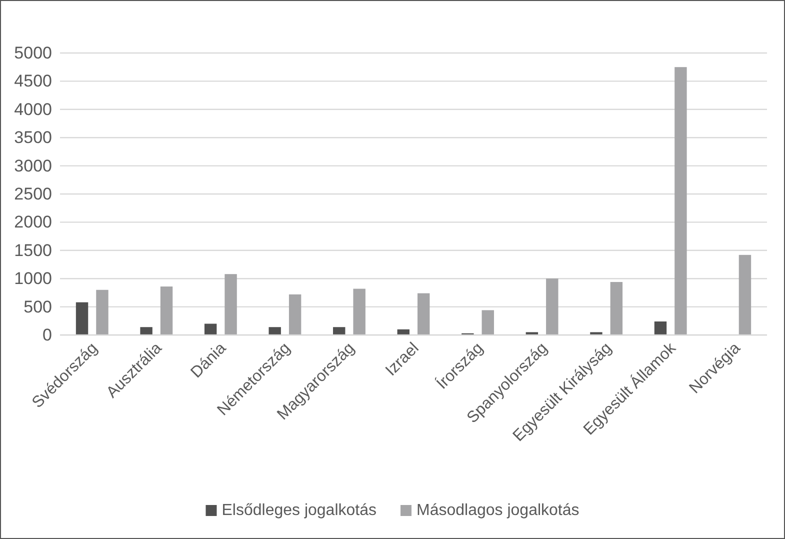 This screenshot has width=785, height=539. Describe the element at coordinates (498, 510) in the screenshot. I see `legend-label: Másodlagos jogalkotás` at that location.